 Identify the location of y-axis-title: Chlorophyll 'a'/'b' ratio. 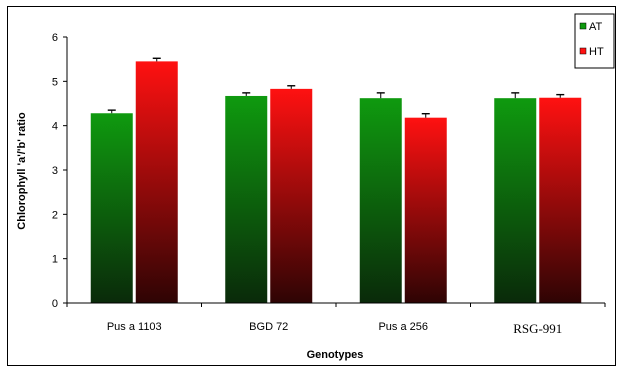
(22, 171).